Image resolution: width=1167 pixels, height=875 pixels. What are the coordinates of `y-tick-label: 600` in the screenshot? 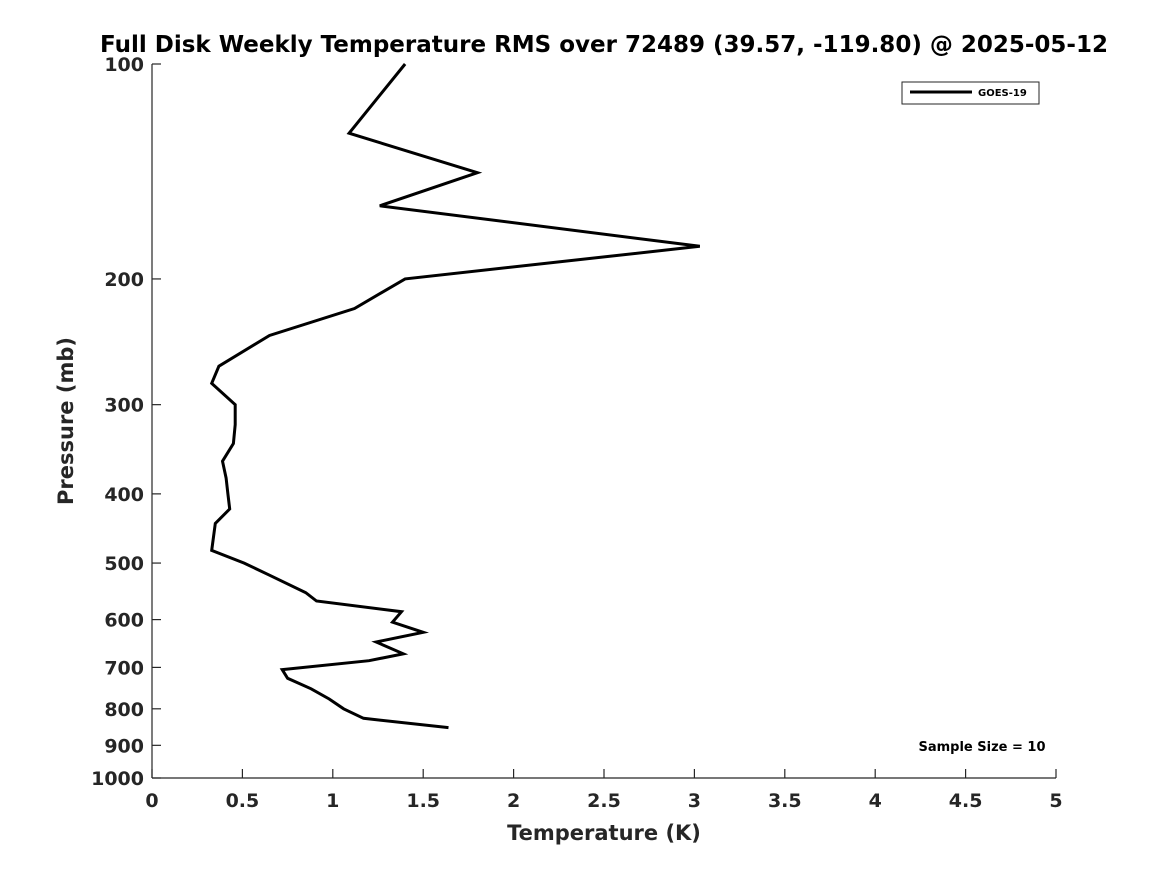 It's located at (124, 621).